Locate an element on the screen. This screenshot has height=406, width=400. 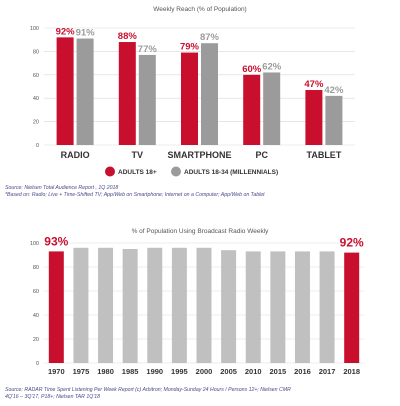
bar-2000 is located at coordinates (204, 305).